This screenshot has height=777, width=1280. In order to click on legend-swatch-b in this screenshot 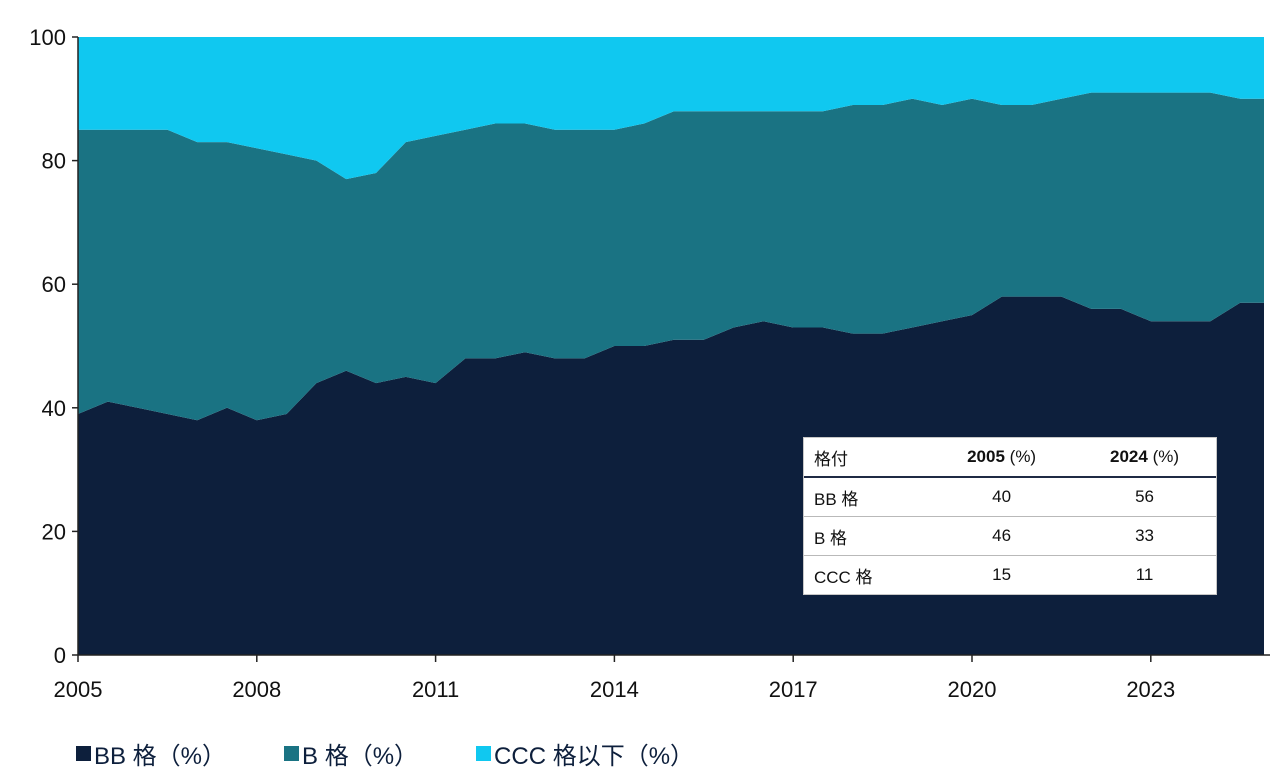, I will do `click(292, 753)`.